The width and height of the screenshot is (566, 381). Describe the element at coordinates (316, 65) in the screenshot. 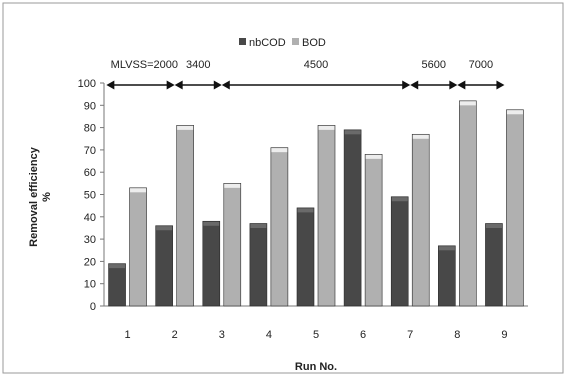

I see `annotation-label: 4500` at that location.